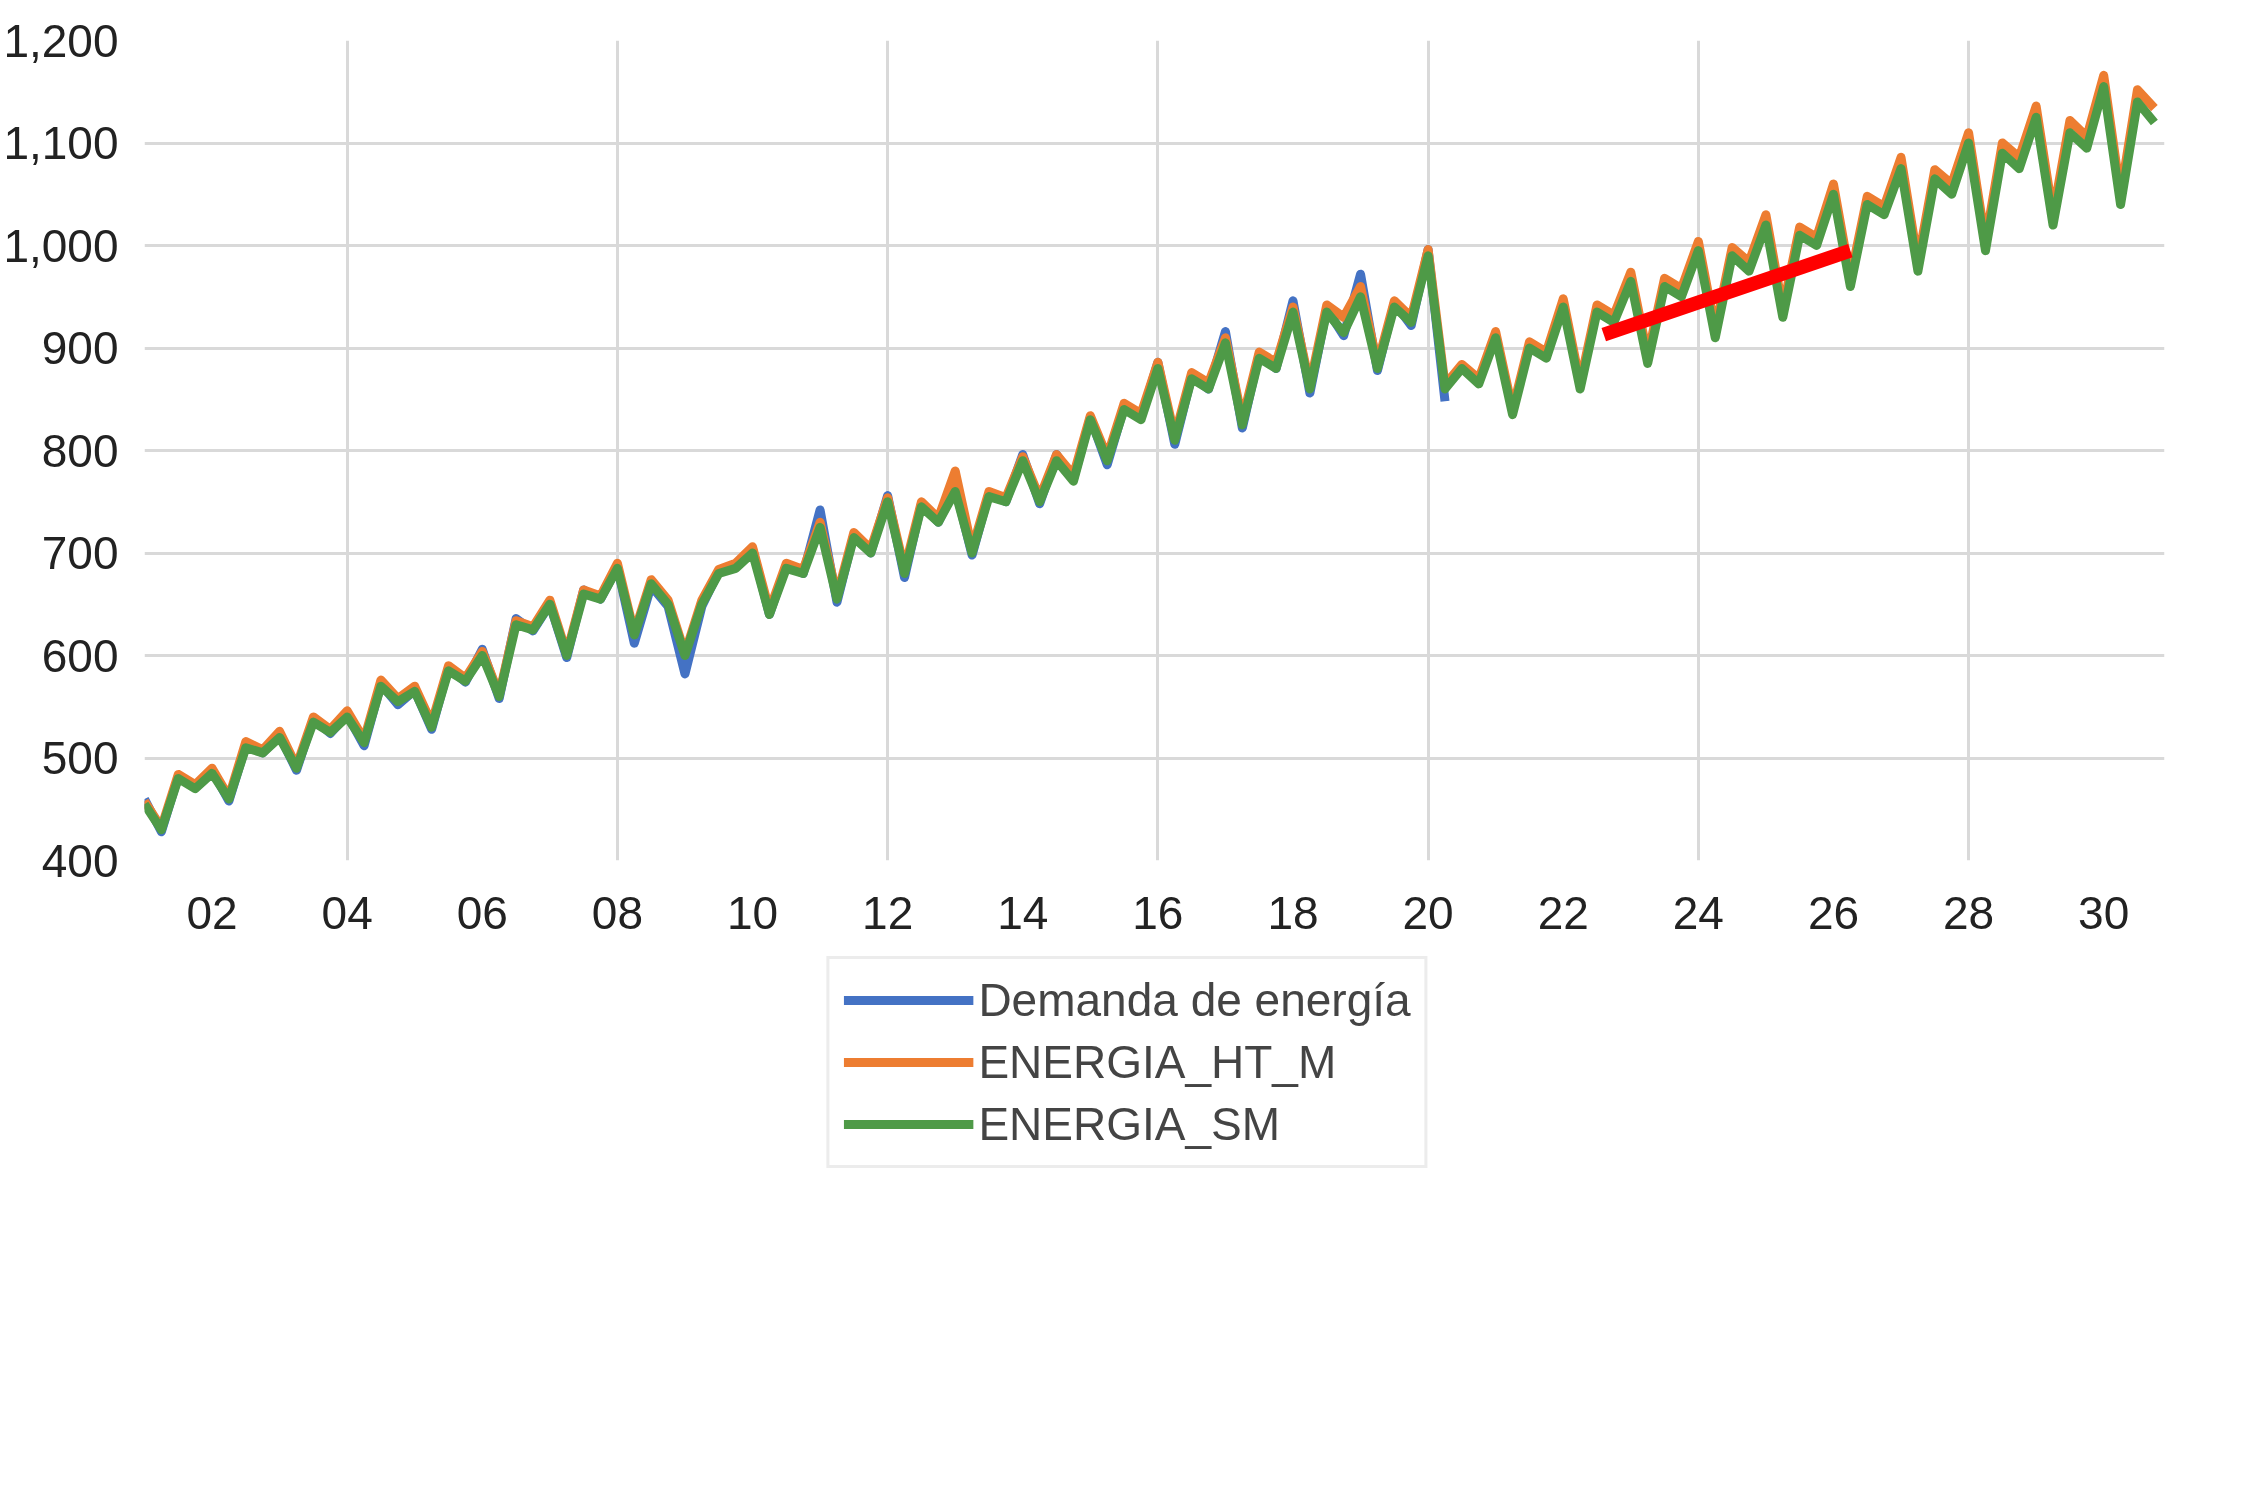 This screenshot has width=2249, height=1499. What do you see at coordinates (1969, 912) in the screenshot?
I see `x-tick-label: 28` at bounding box center [1969, 912].